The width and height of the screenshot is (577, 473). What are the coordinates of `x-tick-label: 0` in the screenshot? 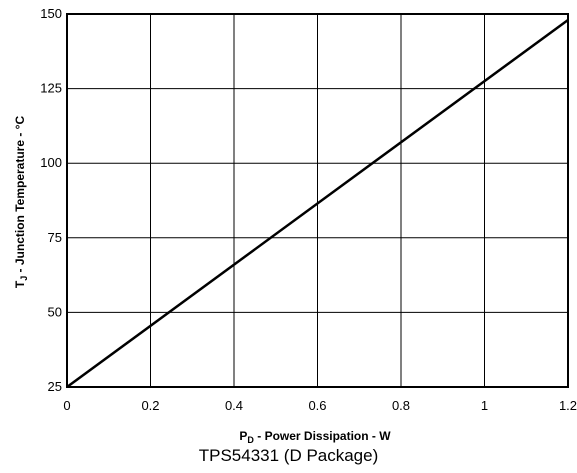 It's located at (66, 405).